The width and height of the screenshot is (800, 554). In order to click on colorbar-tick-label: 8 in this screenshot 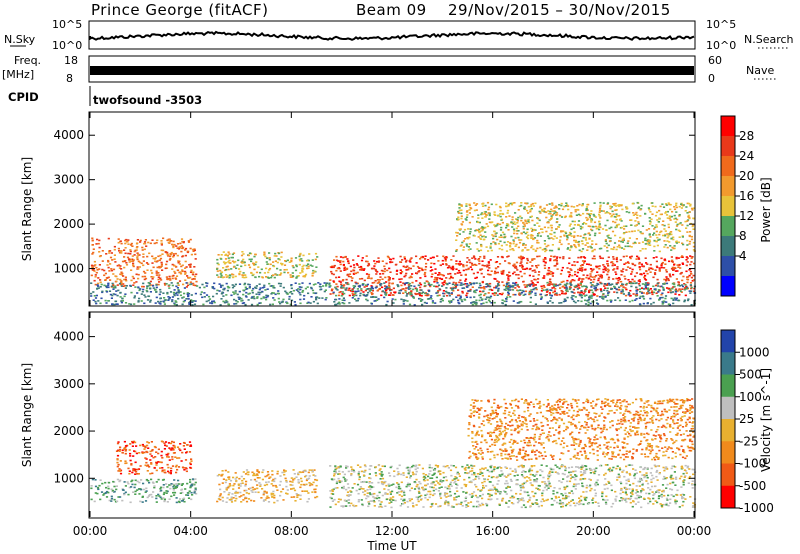, I will do `click(743, 236)`.